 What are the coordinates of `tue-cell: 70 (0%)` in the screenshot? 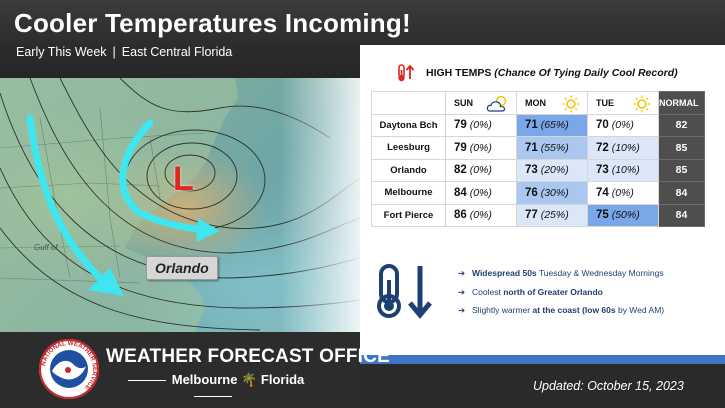 It's located at (623, 125).